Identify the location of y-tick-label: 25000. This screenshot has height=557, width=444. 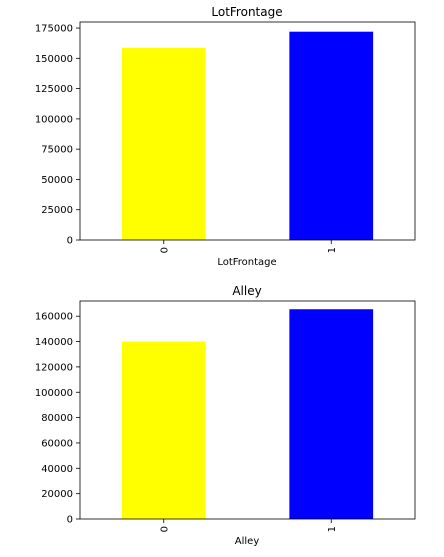
(57, 210).